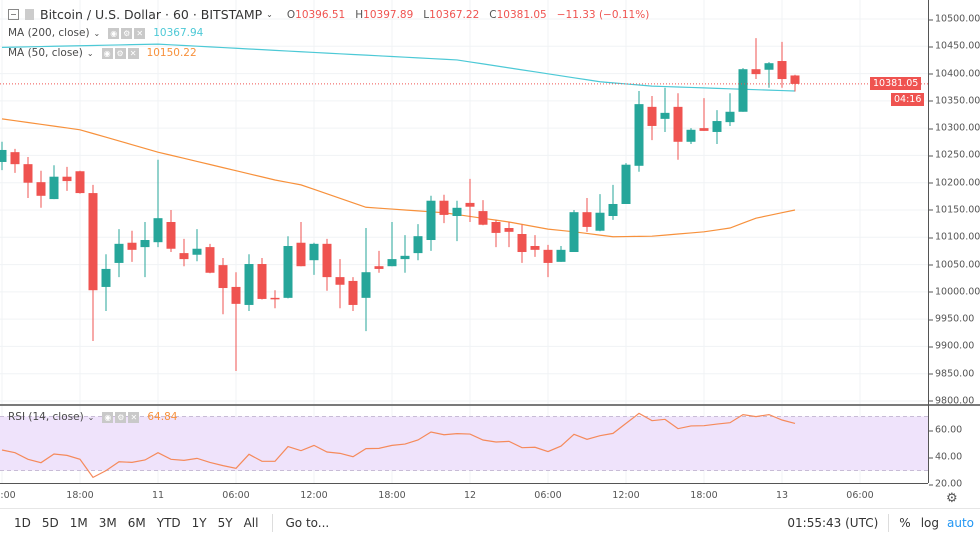 This screenshot has width=980, height=536. Describe the element at coordinates (951, 401) in the screenshot. I see `price-tick-label: 9800.00` at that location.